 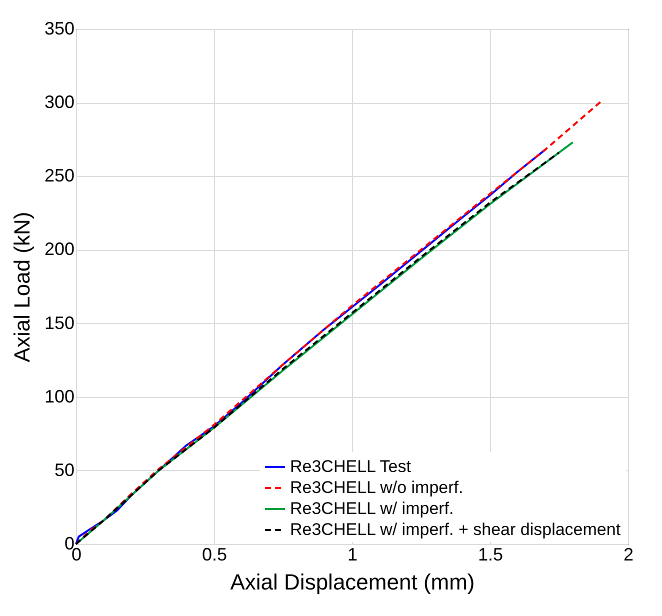 I want to click on y-tick-label: 50, so click(x=64, y=470).